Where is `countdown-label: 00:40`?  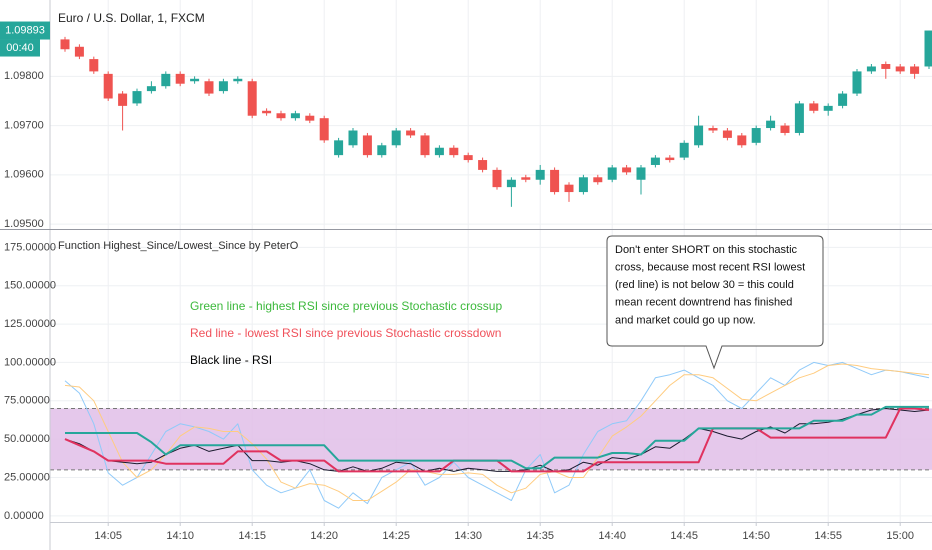 countdown-label: 00:40 is located at coordinates (20, 48).